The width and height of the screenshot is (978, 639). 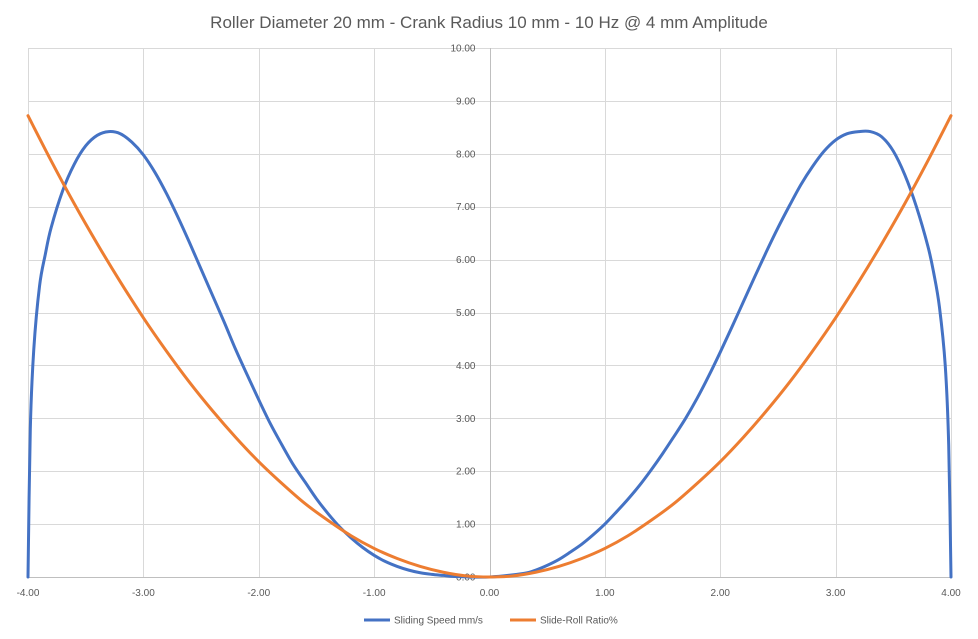 I want to click on x-tick-label: -2.00, so click(x=258, y=593).